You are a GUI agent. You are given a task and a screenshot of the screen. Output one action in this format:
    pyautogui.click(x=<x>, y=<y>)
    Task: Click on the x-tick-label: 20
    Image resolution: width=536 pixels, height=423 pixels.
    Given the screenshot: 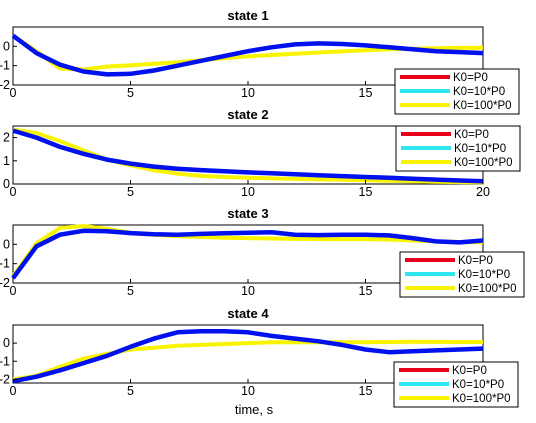 What is the action you would take?
    pyautogui.click(x=483, y=192)
    